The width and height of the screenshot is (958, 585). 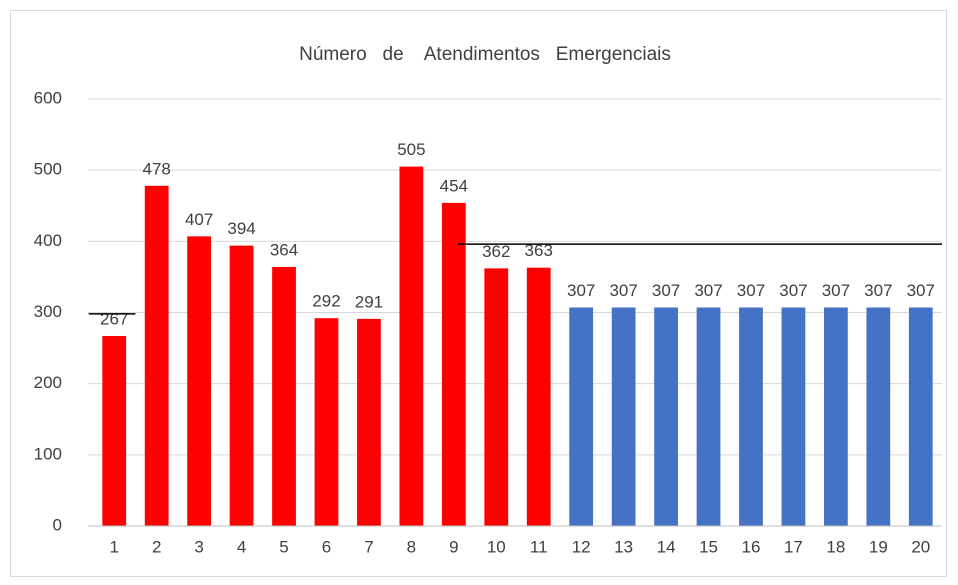 I want to click on x-tick-label: 5, so click(x=283, y=546).